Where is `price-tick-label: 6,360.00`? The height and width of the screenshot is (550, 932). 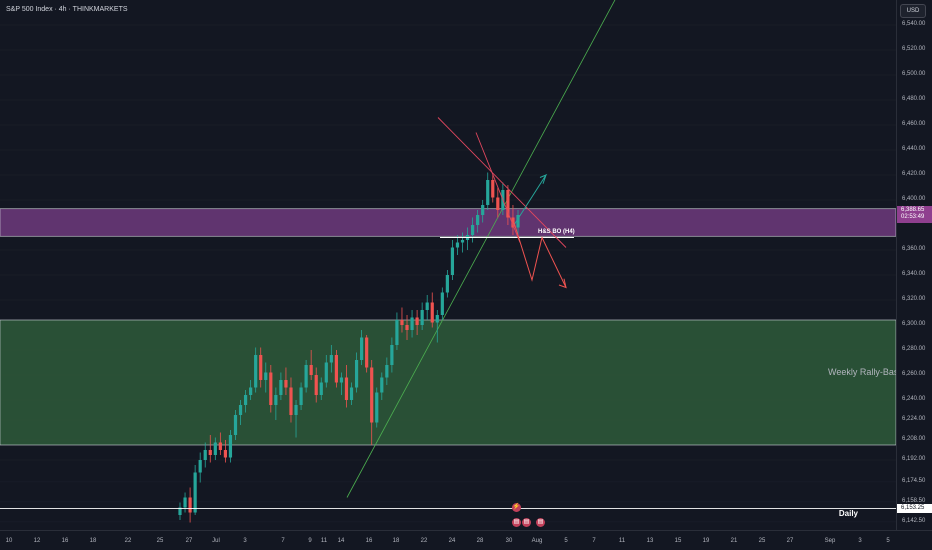 price-tick-label: 6,360.00 is located at coordinates (914, 249).